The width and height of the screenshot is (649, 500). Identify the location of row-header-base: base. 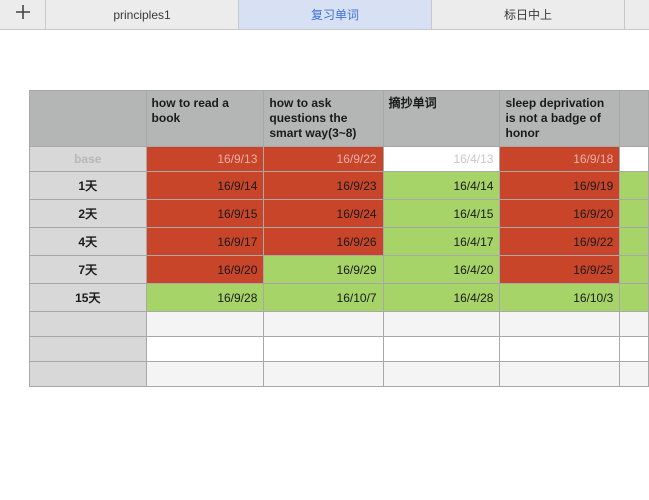
(88, 159).